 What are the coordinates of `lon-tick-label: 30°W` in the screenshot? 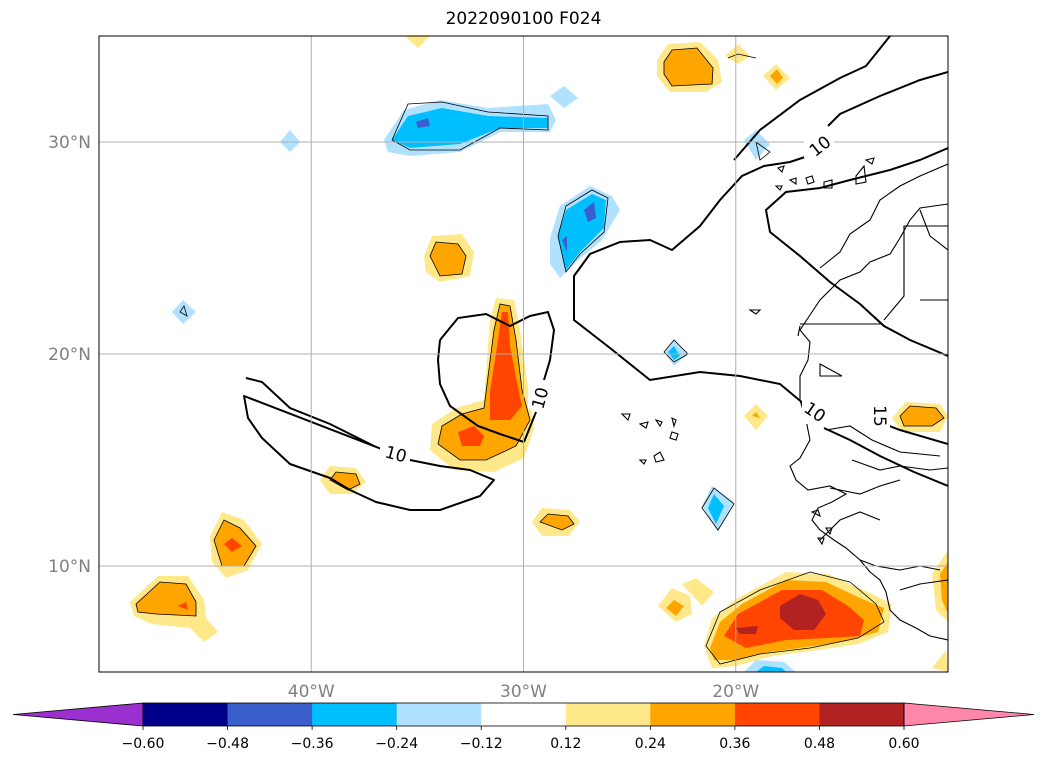 It's located at (523, 692).